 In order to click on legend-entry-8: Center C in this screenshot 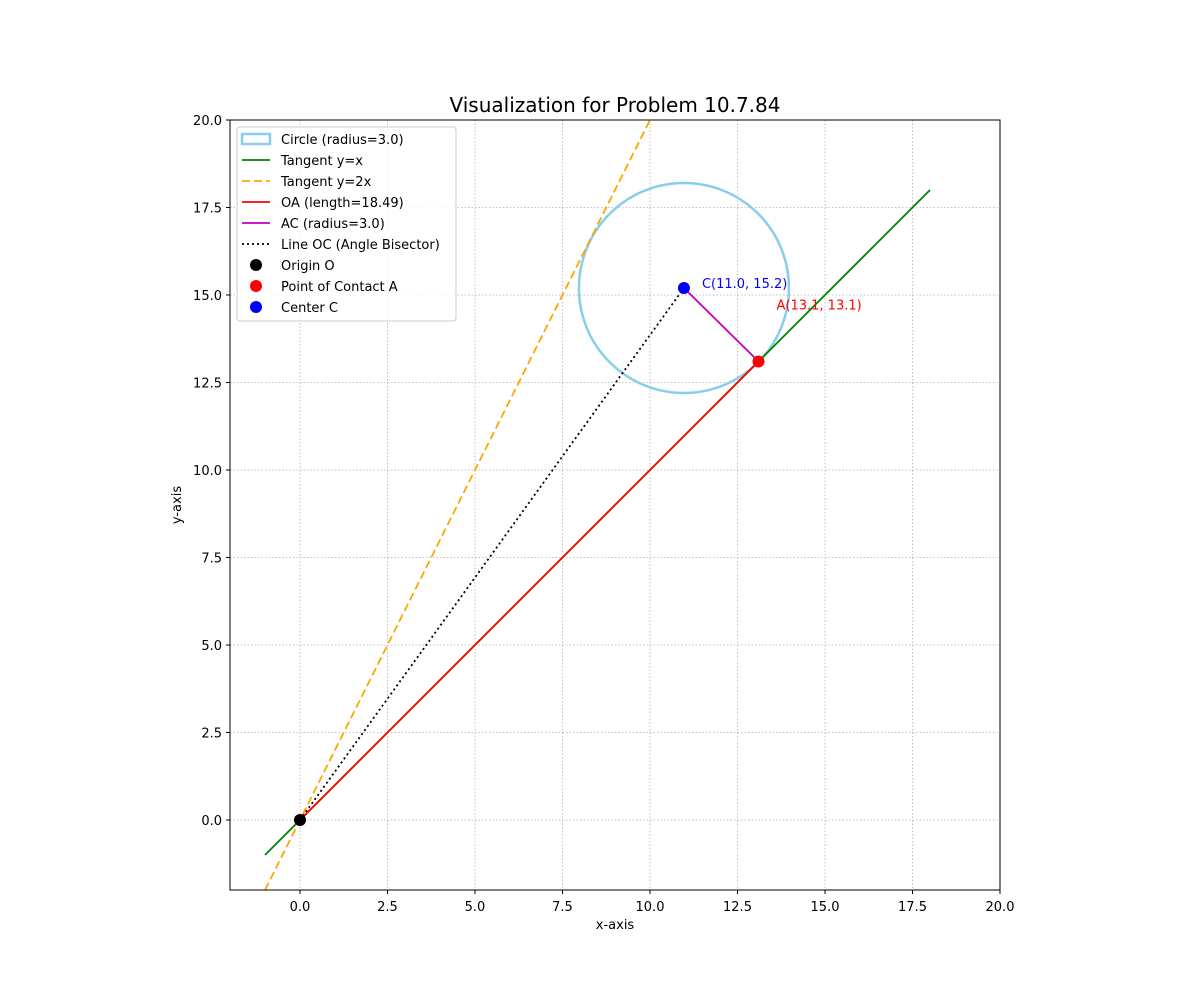, I will do `click(309, 308)`.